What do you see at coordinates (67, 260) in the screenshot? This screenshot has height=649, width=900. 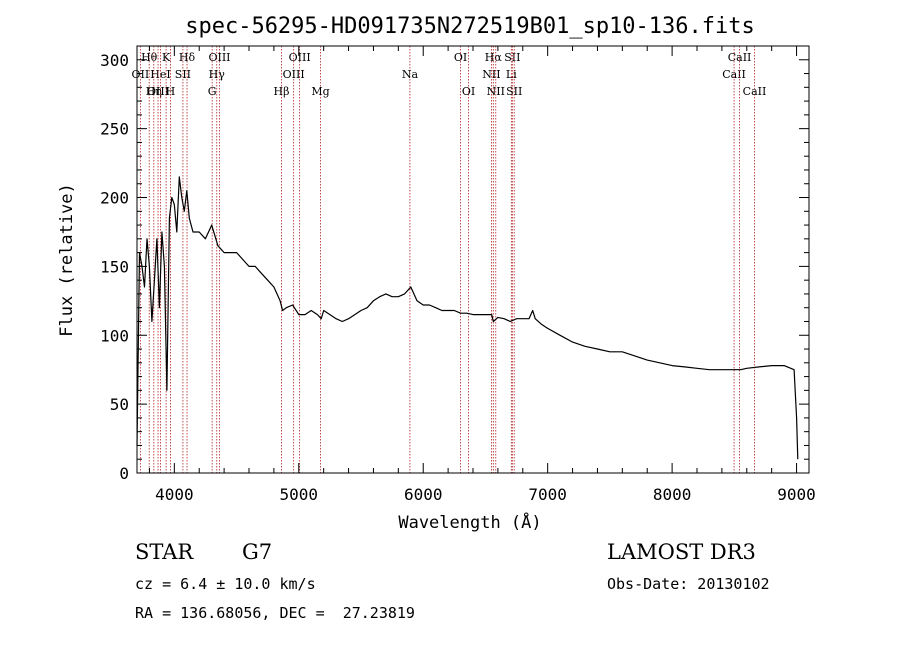 I see `y-axis-label: Flux (relative)` at bounding box center [67, 260].